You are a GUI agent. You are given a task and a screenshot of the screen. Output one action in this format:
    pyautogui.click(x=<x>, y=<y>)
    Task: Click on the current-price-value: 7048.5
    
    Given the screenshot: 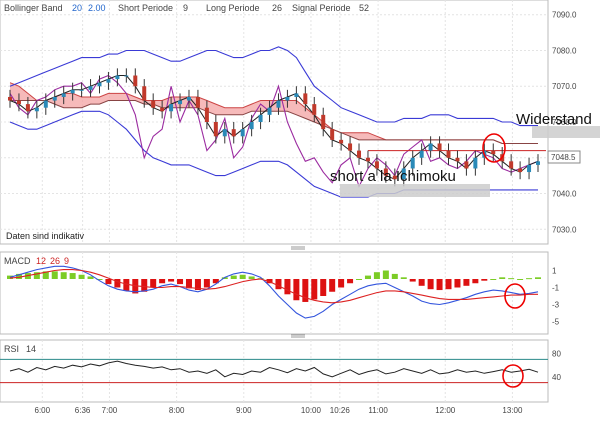 What is the action you would take?
    pyautogui.click(x=563, y=157)
    